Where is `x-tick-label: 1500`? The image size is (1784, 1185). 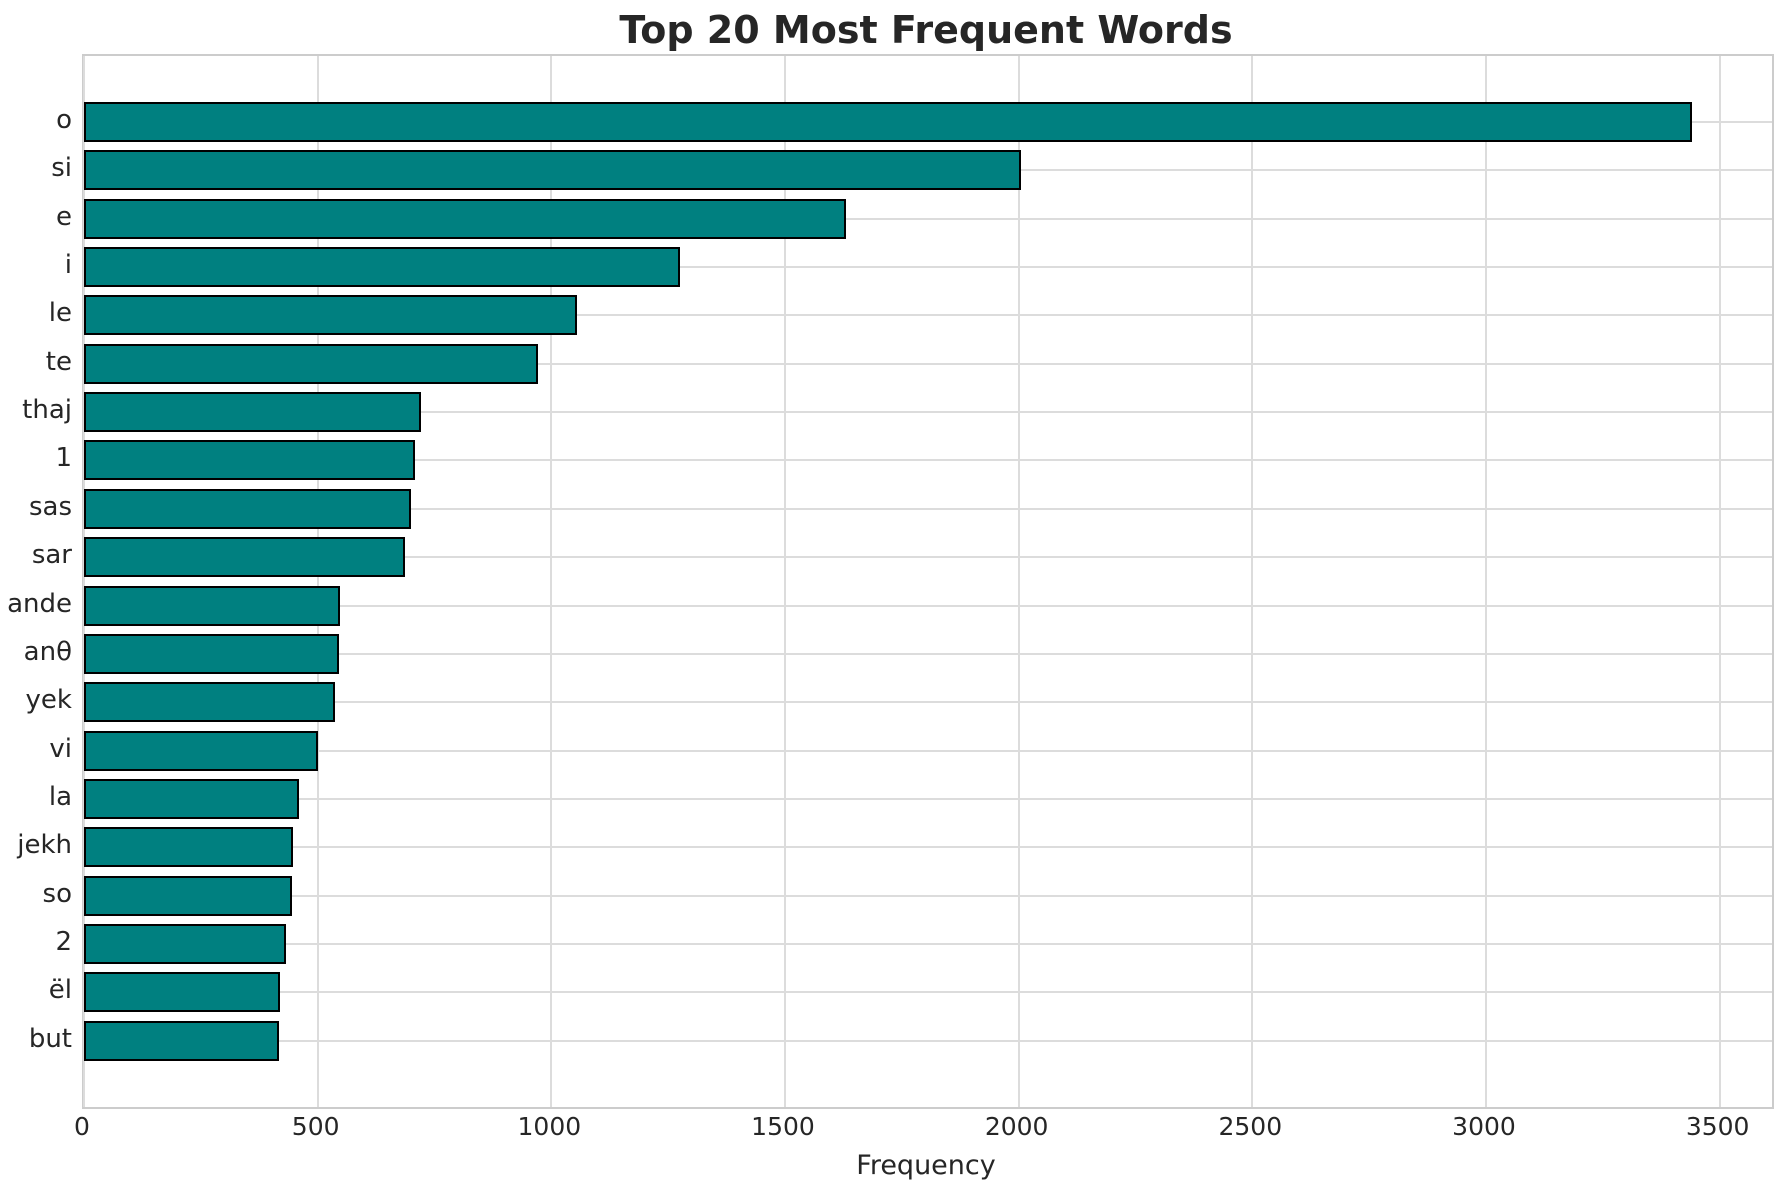
x-tick-label: 1500 is located at coordinates (783, 1126).